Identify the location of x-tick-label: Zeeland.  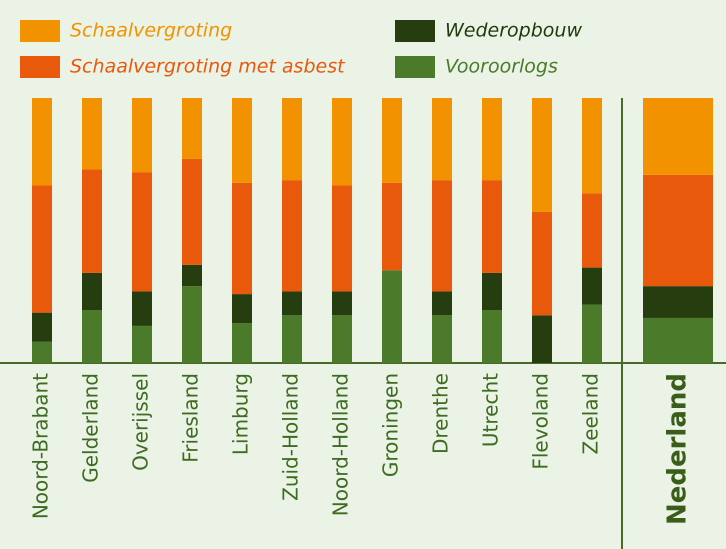
(591, 414).